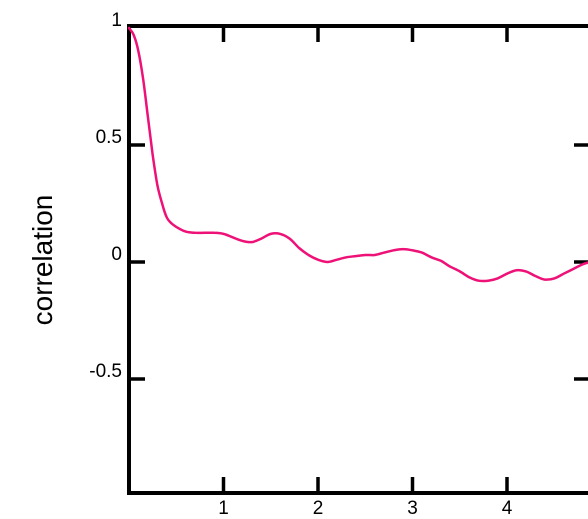 Image resolution: width=588 pixels, height=519 pixels. I want to click on x-tick-label: 1, so click(223, 508).